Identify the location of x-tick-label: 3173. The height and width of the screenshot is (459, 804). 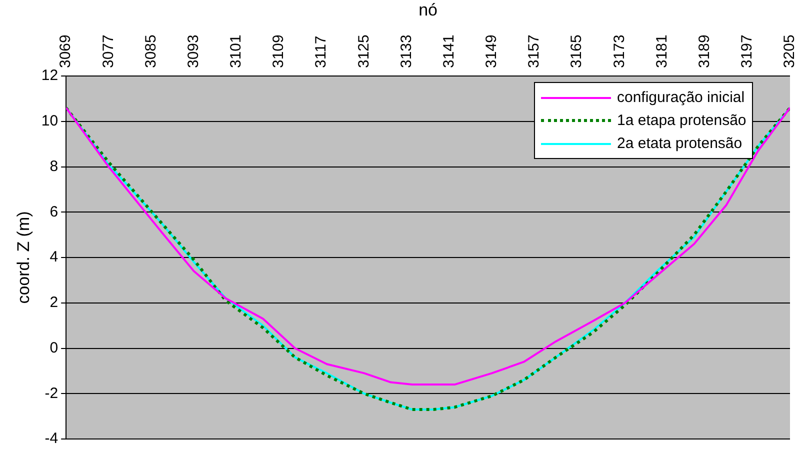
(619, 51).